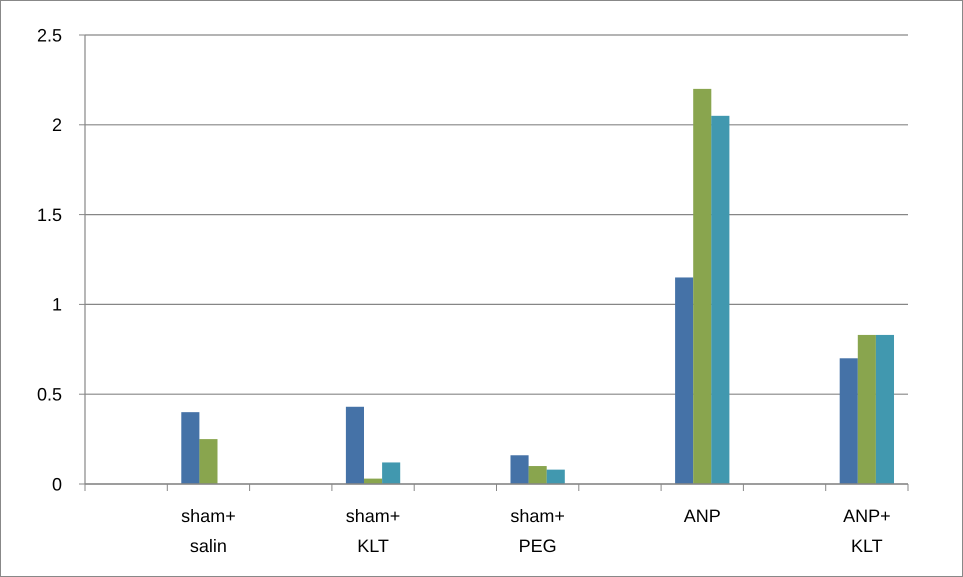 This screenshot has width=963, height=577. Describe the element at coordinates (867, 531) in the screenshot. I see `x-tick-label: ANP+ KLT` at that location.